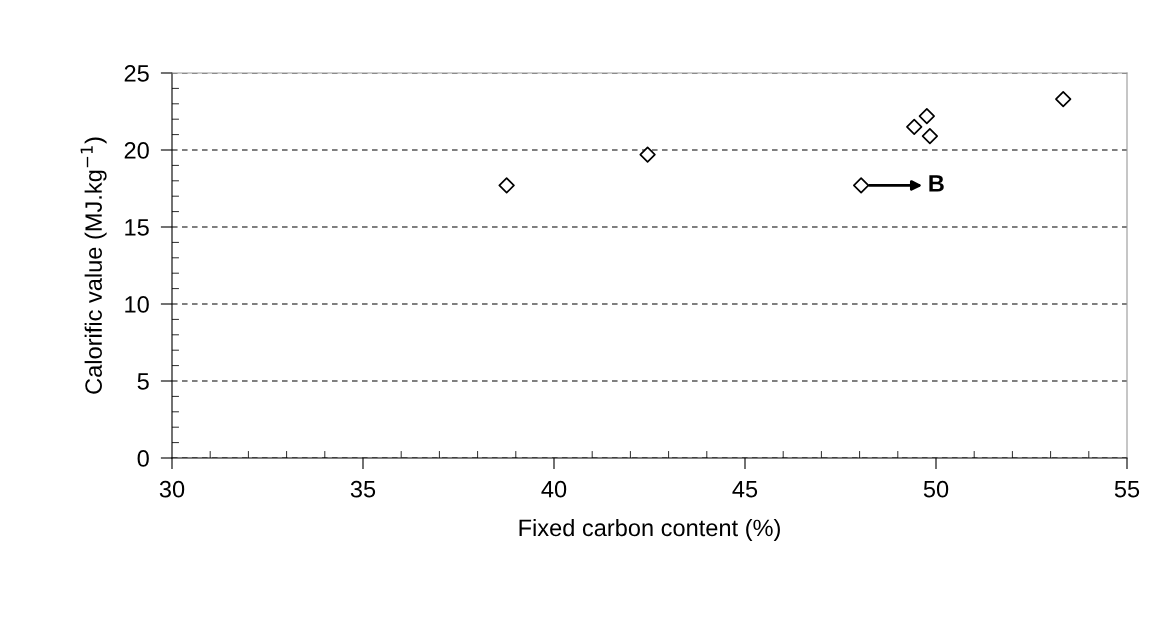 This screenshot has width=1170, height=617. What do you see at coordinates (172, 489) in the screenshot?
I see `x-tick-label: 30` at bounding box center [172, 489].